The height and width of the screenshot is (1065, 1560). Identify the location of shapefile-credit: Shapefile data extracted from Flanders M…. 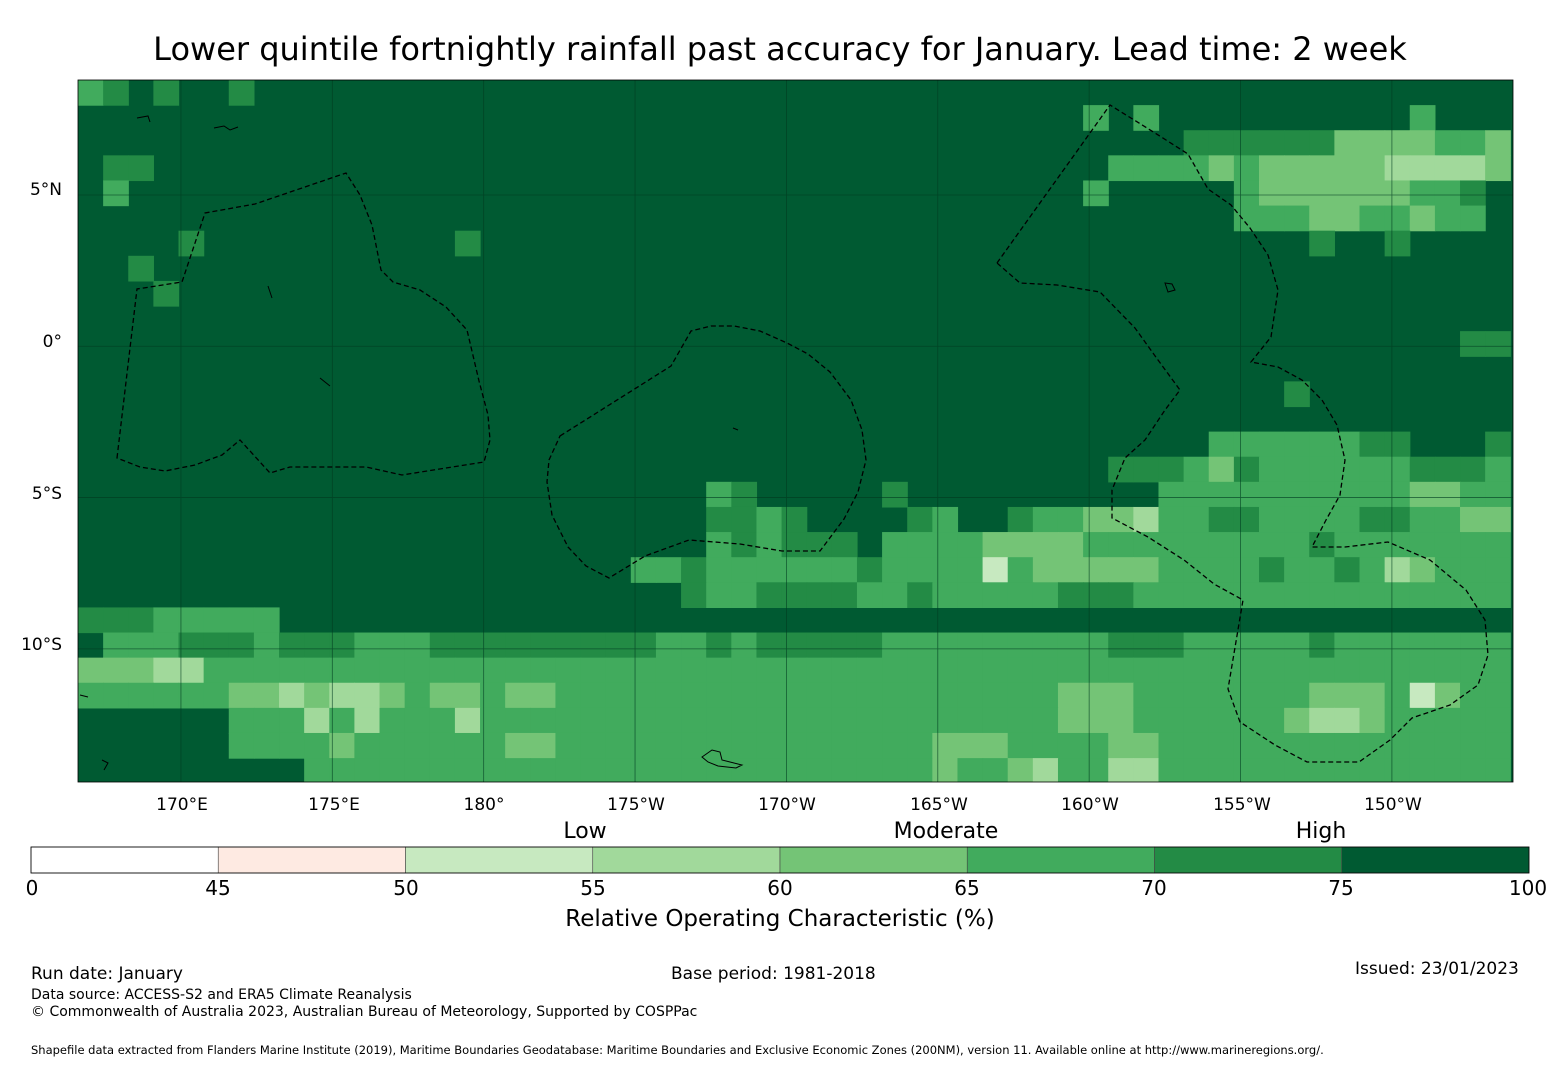
(677, 1050).